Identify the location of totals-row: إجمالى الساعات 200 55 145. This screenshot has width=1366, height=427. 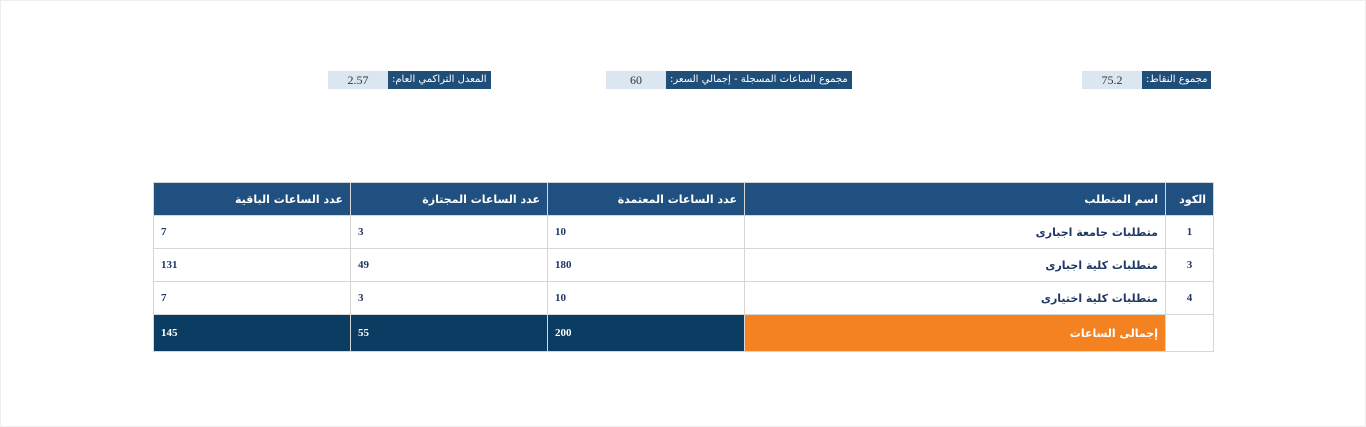
(683, 333).